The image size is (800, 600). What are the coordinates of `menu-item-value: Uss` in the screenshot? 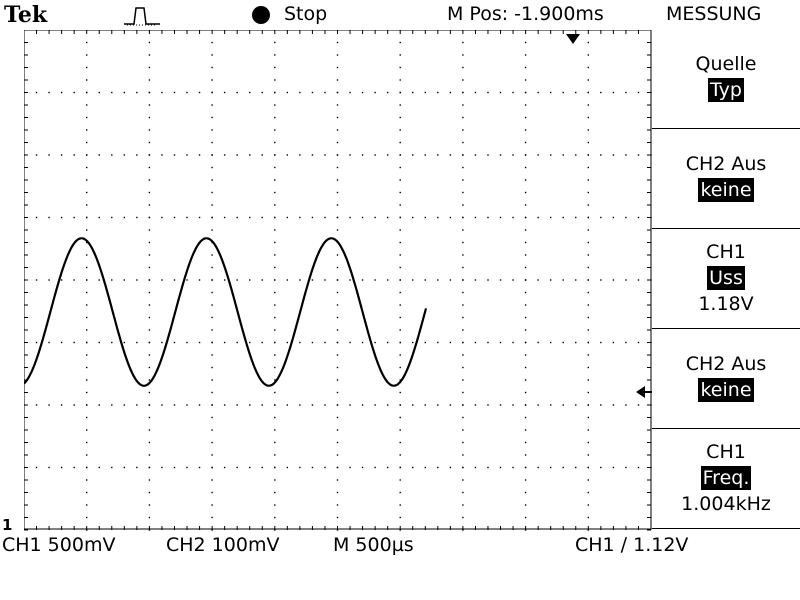 It's located at (726, 278).